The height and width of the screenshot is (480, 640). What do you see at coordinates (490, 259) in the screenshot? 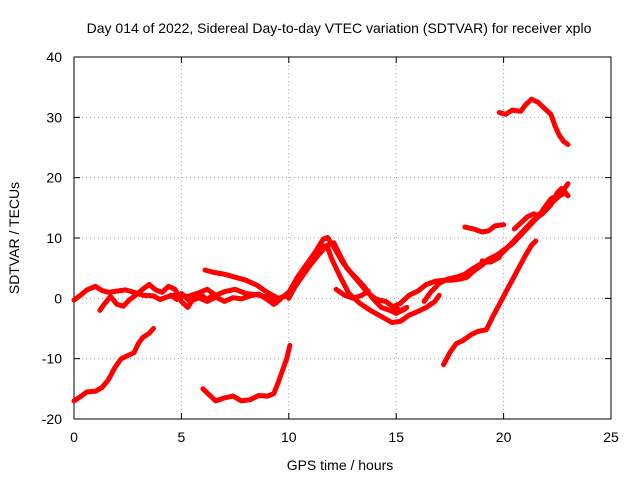
I see `series-arc-l` at bounding box center [490, 259].